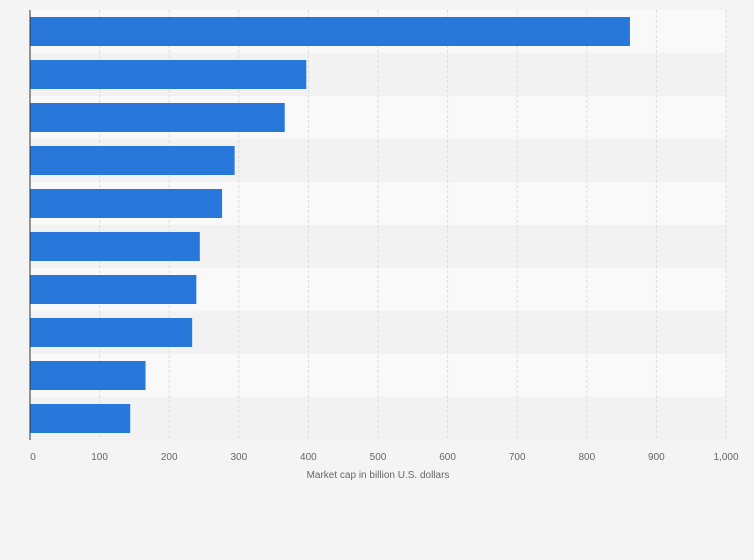 The width and height of the screenshot is (754, 560). I want to click on x-tick-label: 300, so click(238, 457).